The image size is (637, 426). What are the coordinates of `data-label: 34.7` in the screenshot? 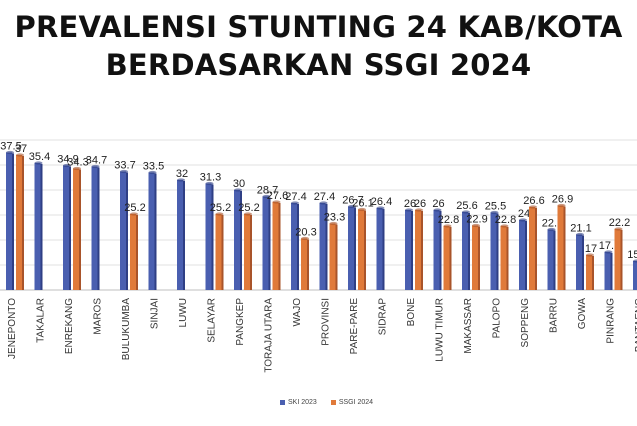 It's located at (96, 161).